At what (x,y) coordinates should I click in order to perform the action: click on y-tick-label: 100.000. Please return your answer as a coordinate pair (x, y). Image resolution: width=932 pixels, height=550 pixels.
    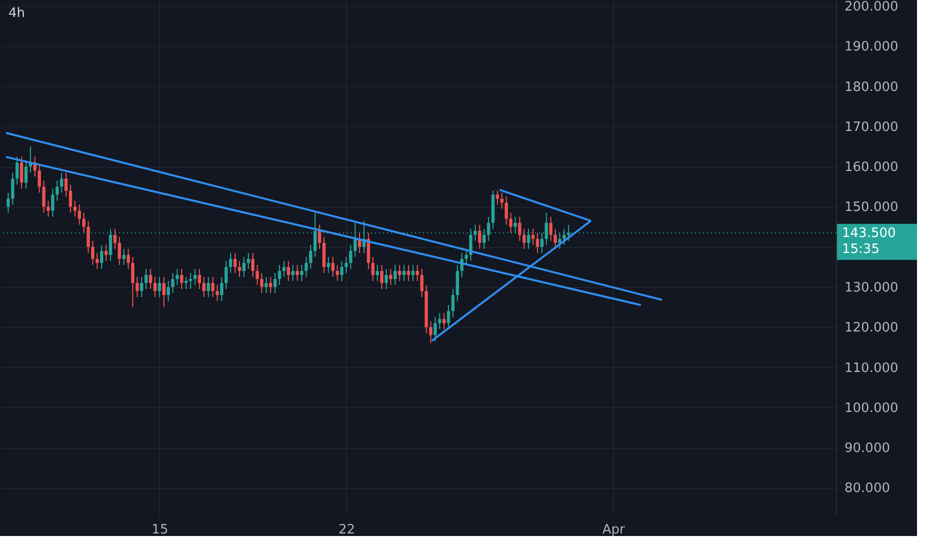
    Looking at the image, I should click on (871, 408).